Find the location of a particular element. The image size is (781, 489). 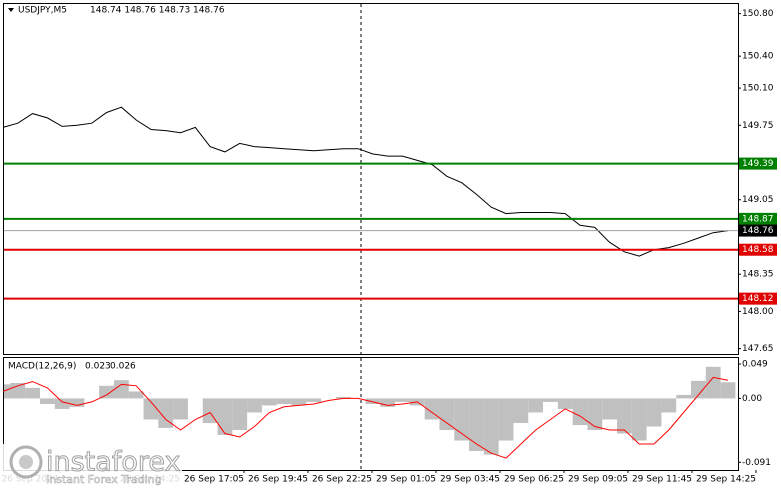

macd-title: MACD(12,26,9) is located at coordinates (42, 367).